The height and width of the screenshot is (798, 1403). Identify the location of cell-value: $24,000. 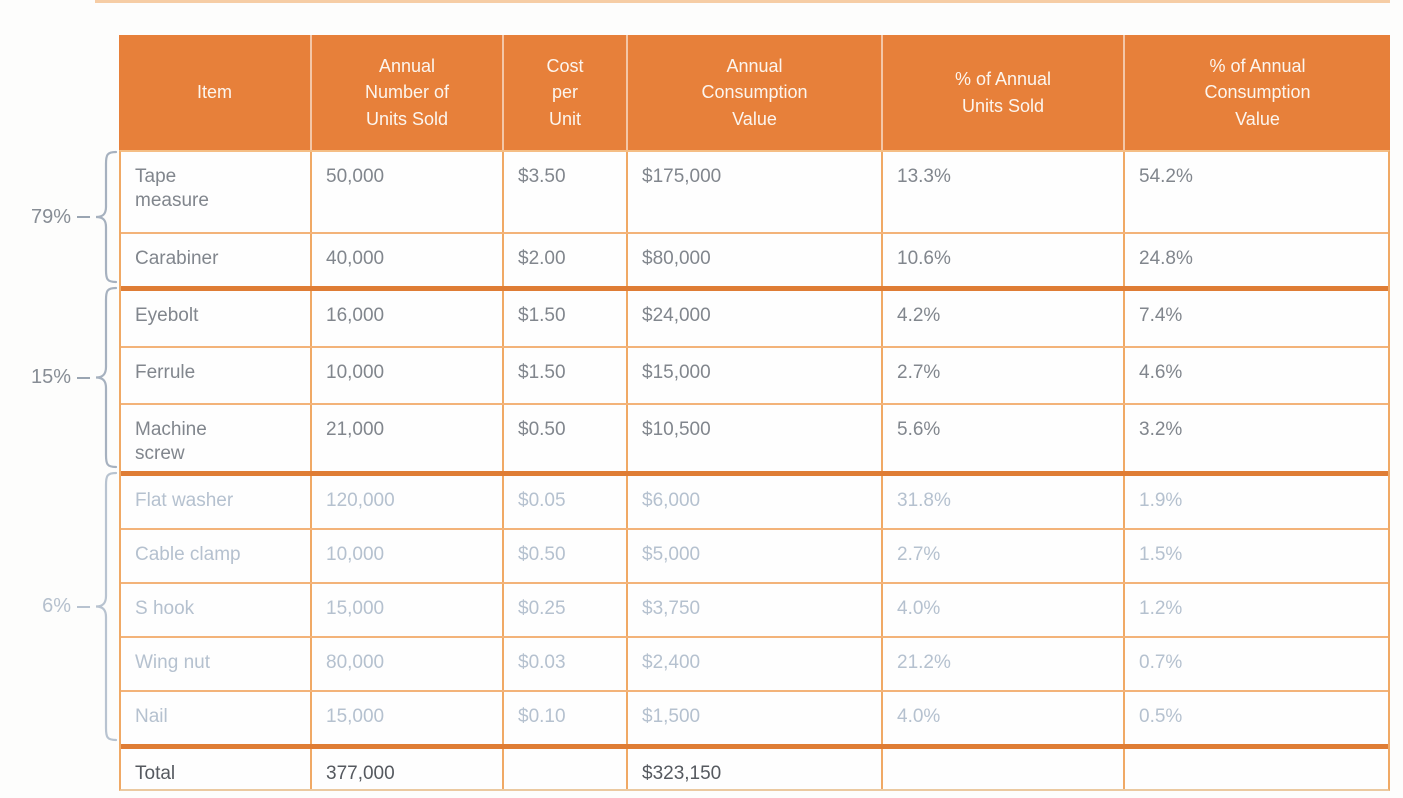
(753, 318).